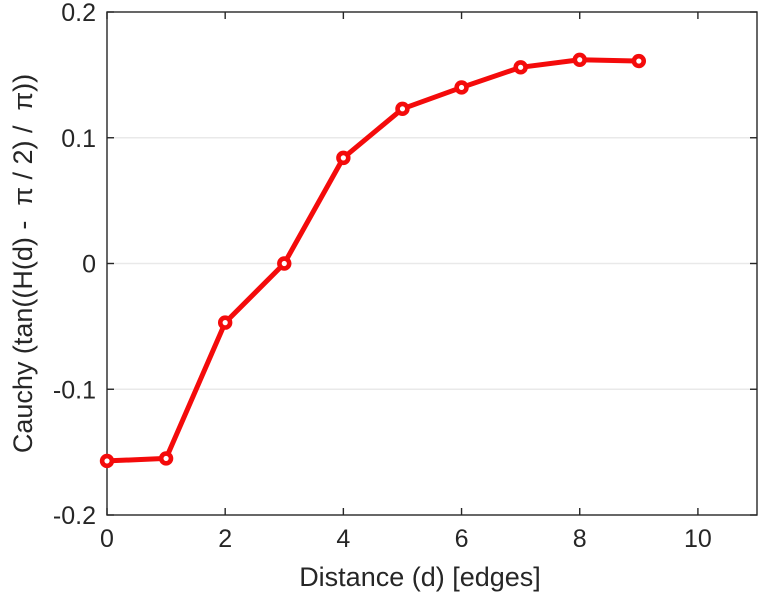 This screenshot has width=764, height=600. Describe the element at coordinates (107, 539) in the screenshot. I see `x-tick-label: 0` at that location.